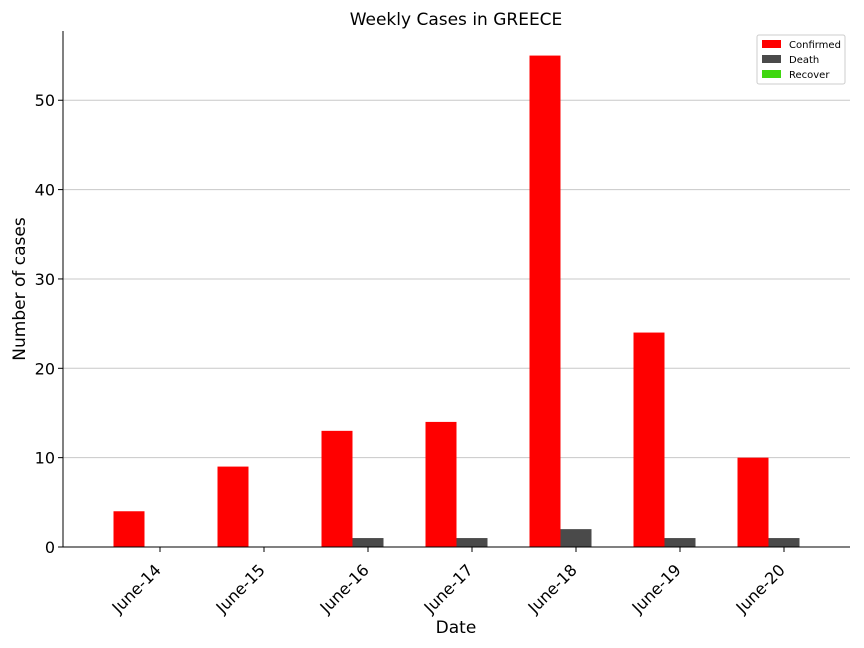 The height and width of the screenshot is (648, 864). I want to click on x-tick-label: June-16, so click(344, 588).